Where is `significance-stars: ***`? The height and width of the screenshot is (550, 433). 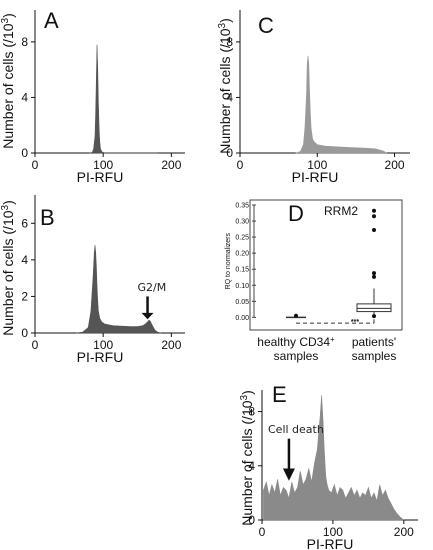 significance-stars: *** is located at coordinates (355, 322).